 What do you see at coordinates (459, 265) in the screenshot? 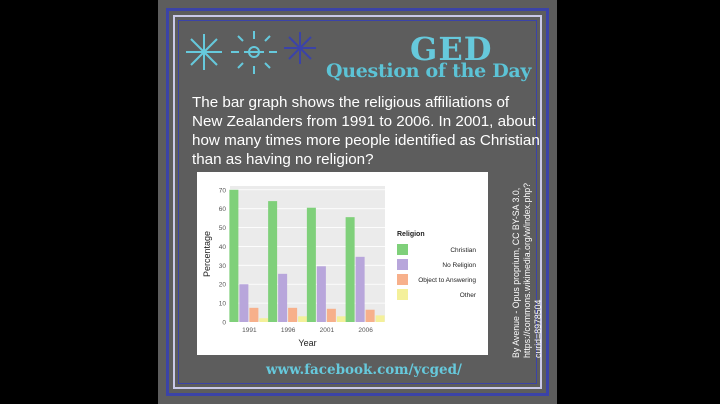
I see `legend-label: No Religion` at bounding box center [459, 265].